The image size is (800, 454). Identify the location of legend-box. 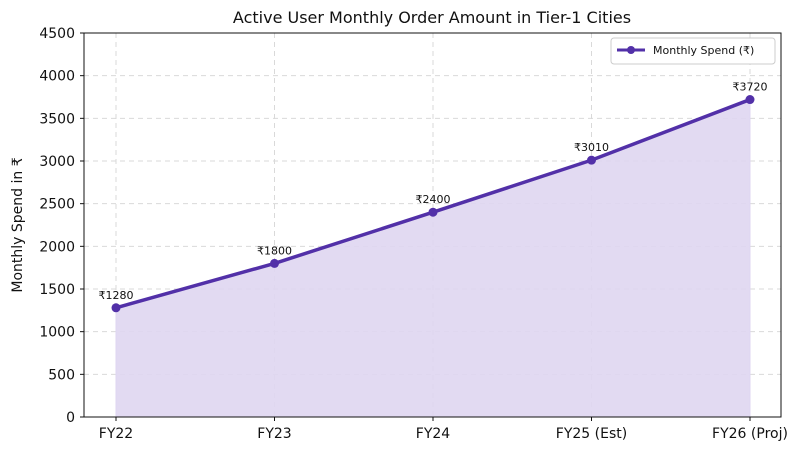
(693, 51).